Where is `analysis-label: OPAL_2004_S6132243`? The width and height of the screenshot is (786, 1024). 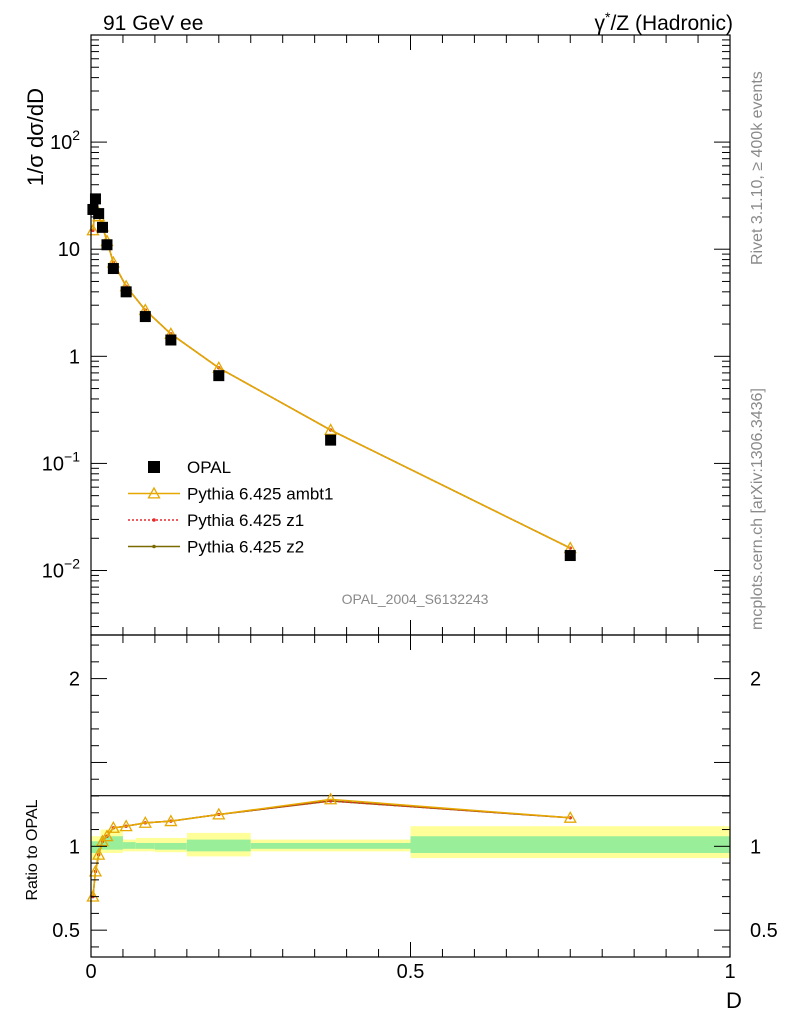
analysis-label: OPAL_2004_S6132243 is located at coordinates (415, 599).